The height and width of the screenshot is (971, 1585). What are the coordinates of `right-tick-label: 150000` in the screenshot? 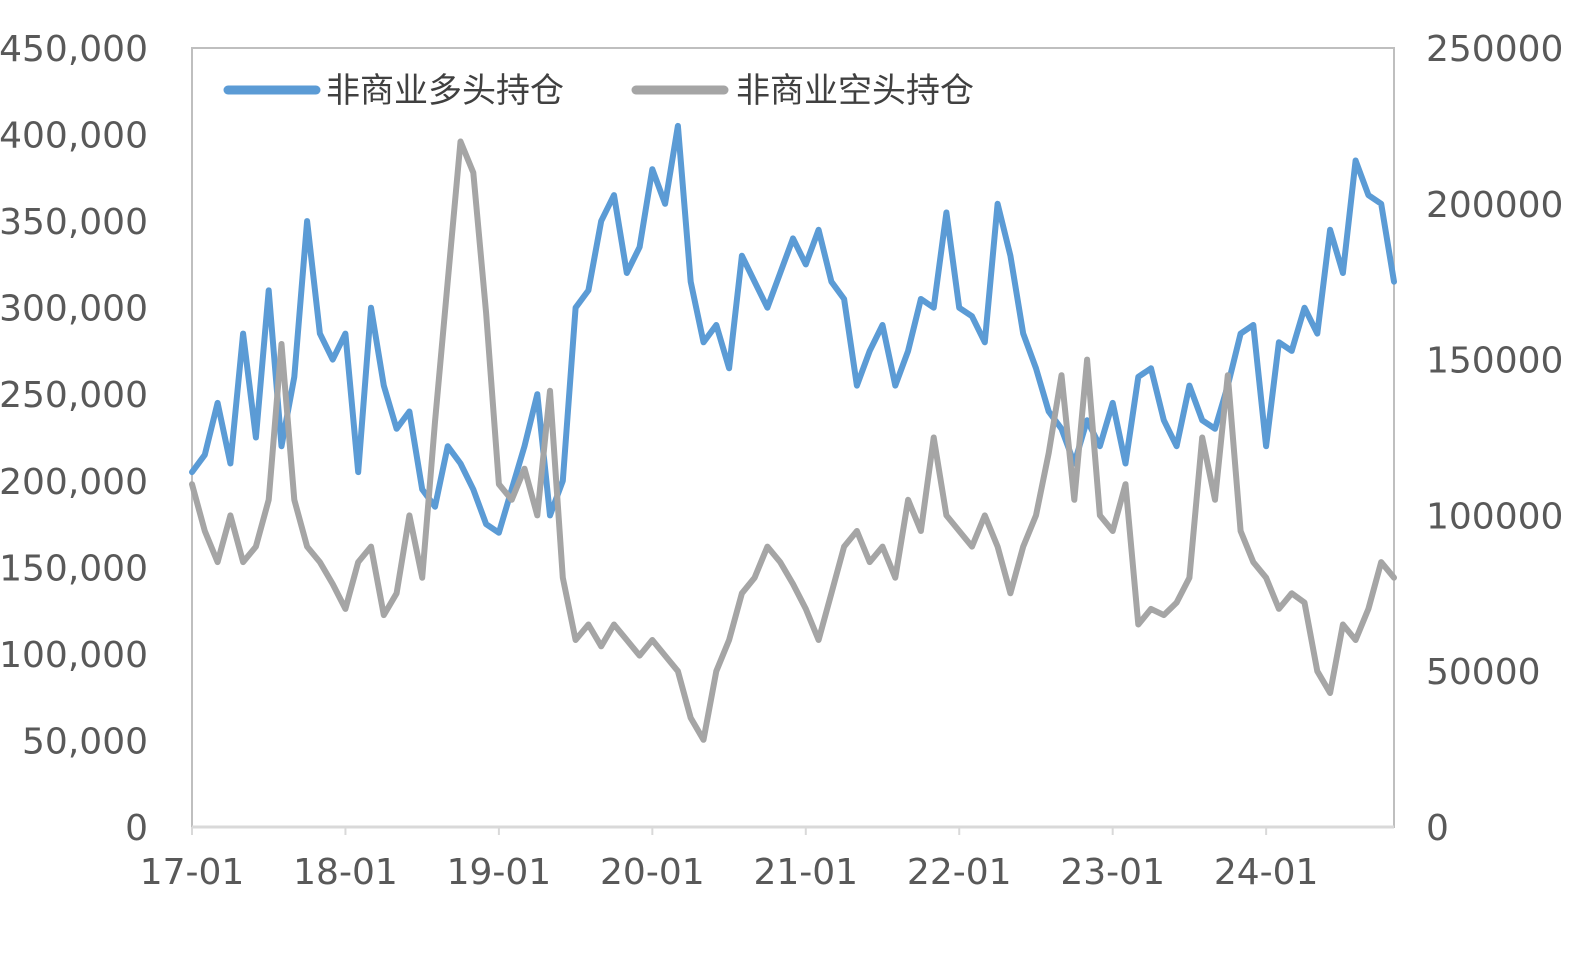 It's located at (1494, 361).